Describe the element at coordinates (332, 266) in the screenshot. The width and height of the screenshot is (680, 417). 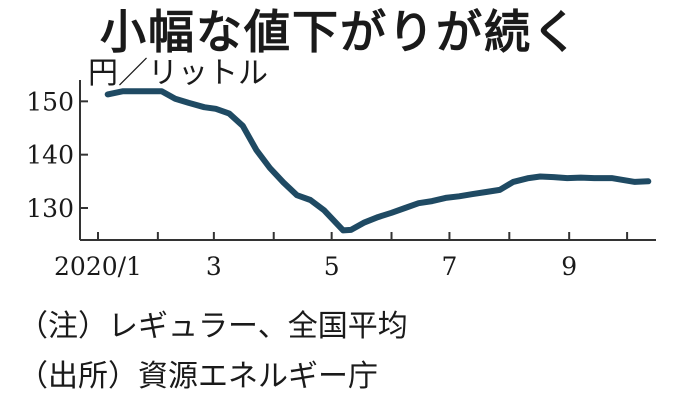
I see `x-tick-label: 5` at that location.